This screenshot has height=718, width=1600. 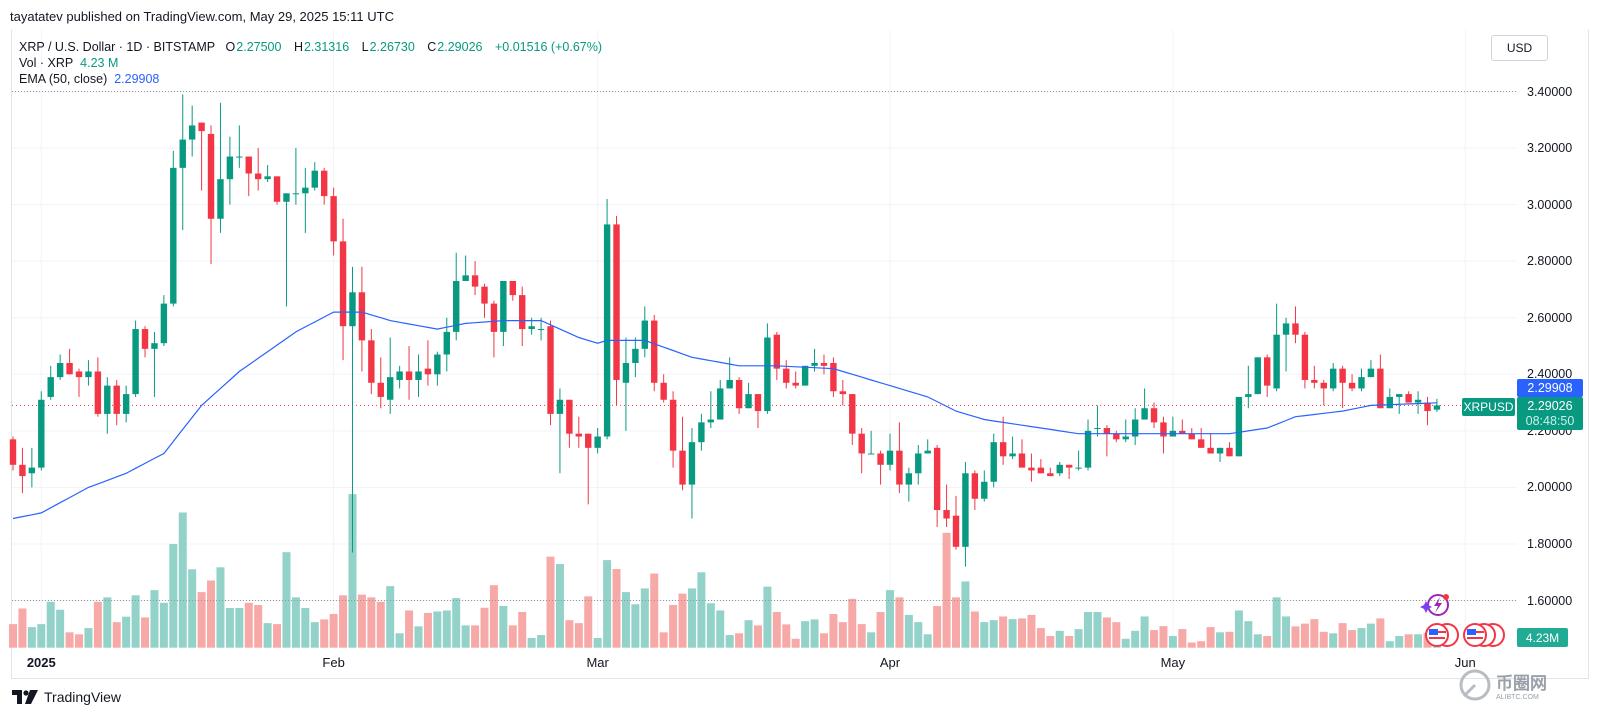 I want to click on legend-volume: Vol · XRP 4.23 M, so click(x=68, y=63).